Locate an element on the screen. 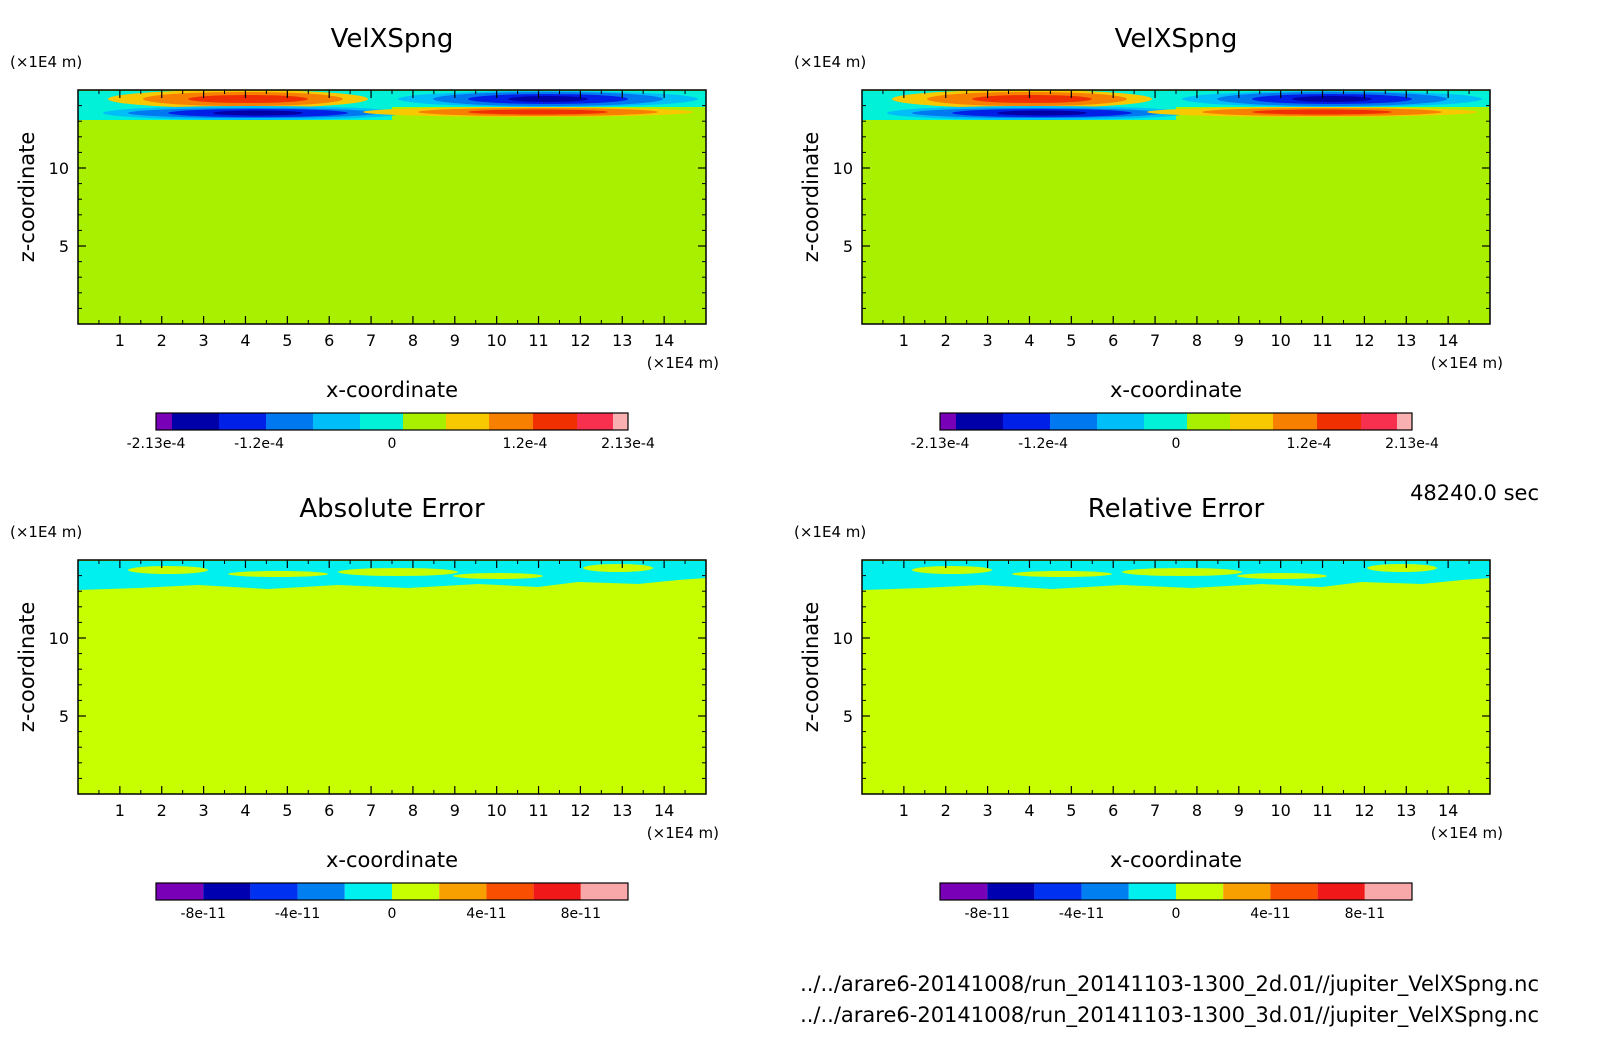  x-axis-label: x-coordinate is located at coordinates (1176, 390).